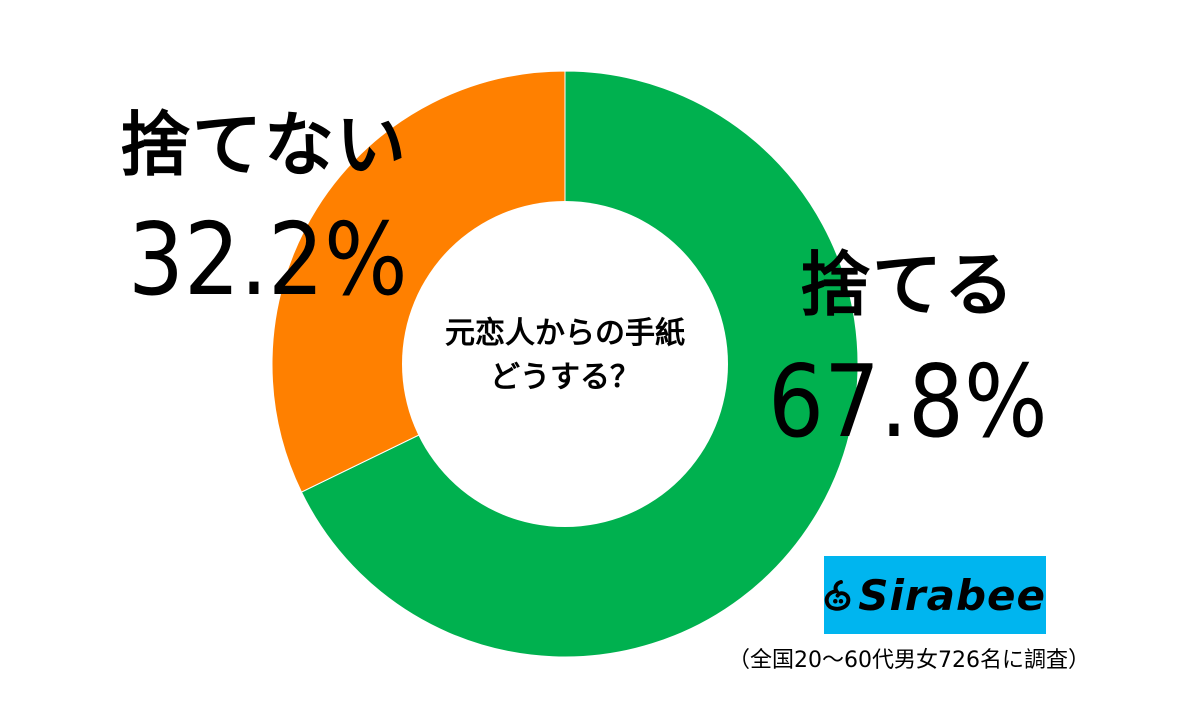 Image resolution: width=1200 pixels, height=719 pixels. Describe the element at coordinates (952, 595) in the screenshot. I see `sirabee-logo-text: Sirabee` at that location.